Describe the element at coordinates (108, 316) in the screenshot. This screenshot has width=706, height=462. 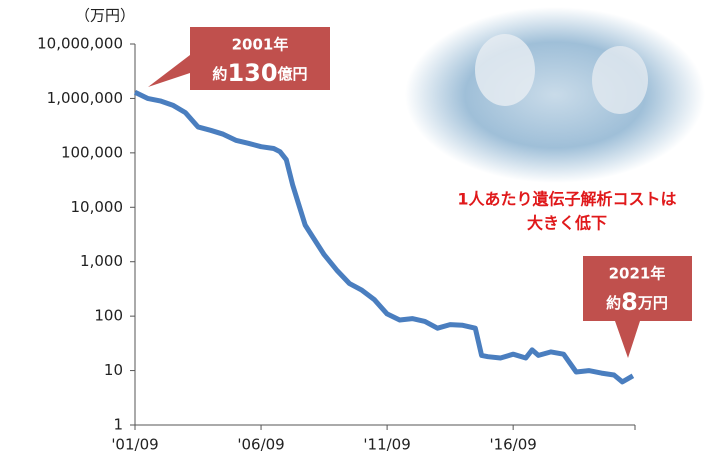
I see `y-tick-label: 100` at that location.